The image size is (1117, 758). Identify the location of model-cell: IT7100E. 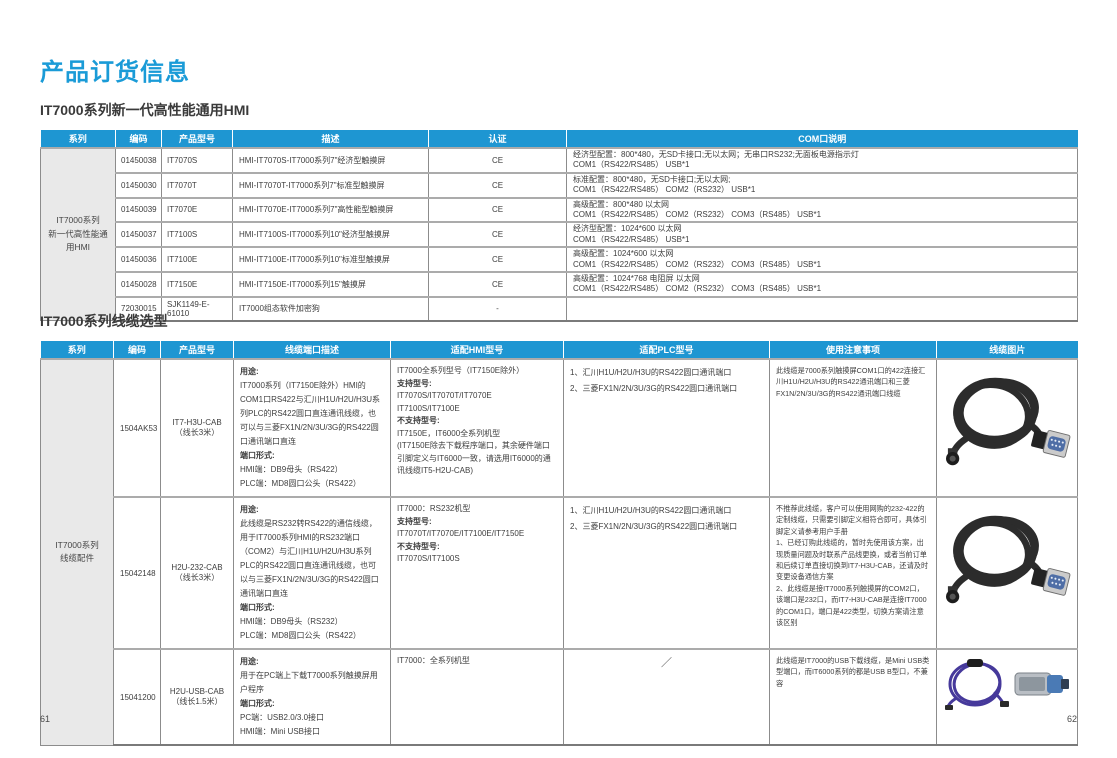
(197, 259).